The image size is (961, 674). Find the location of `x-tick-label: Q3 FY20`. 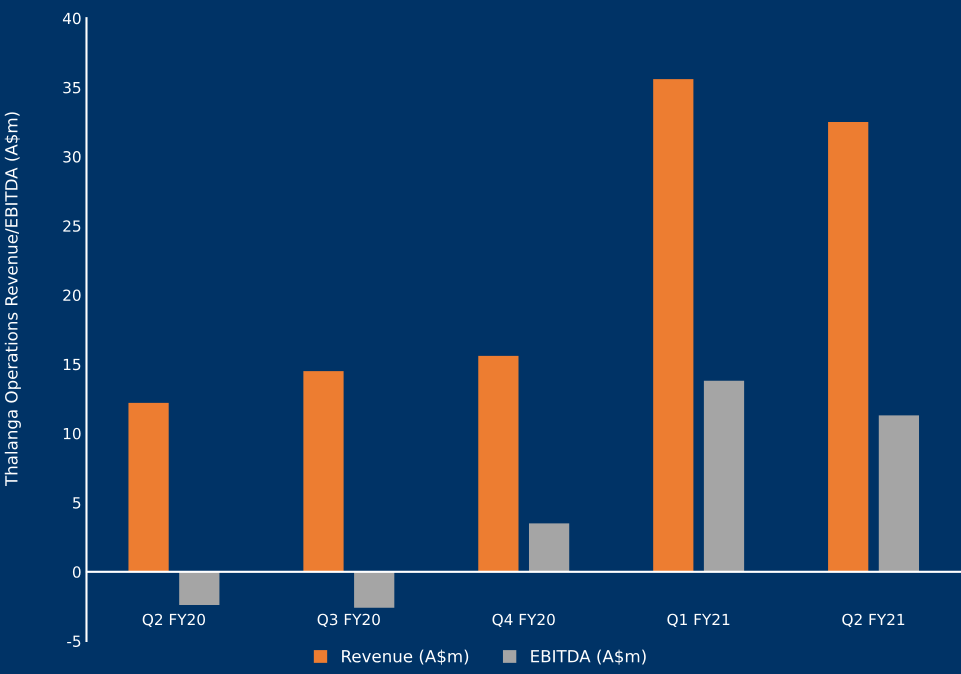

x-tick-label: Q3 FY20 is located at coordinates (349, 621).